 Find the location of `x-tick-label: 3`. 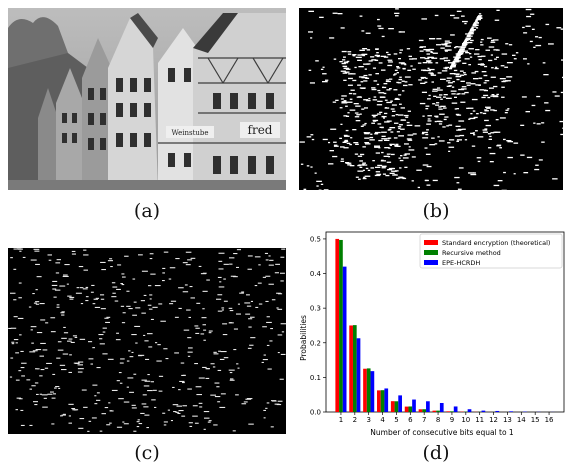

x-tick-label: 3 is located at coordinates (368, 420).